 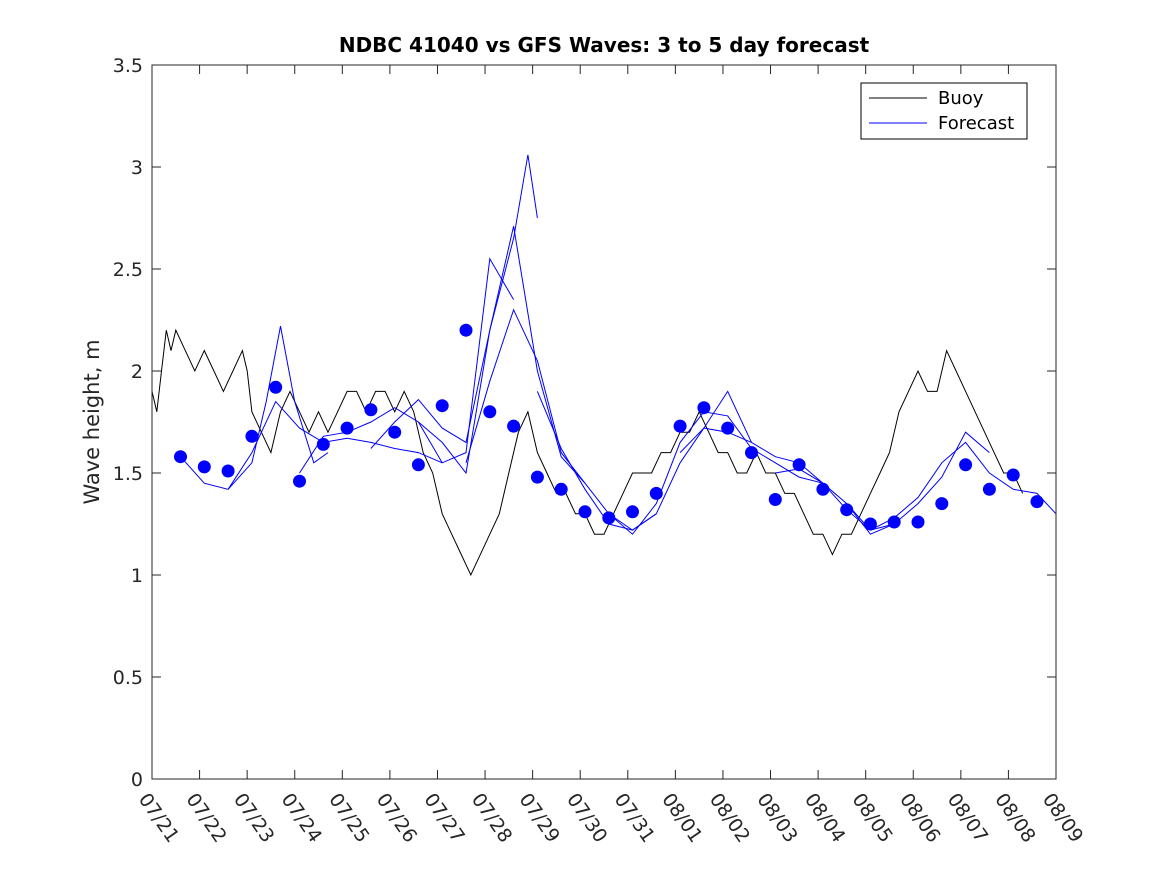 I want to click on y-tick-label: 1, so click(x=137, y=576).